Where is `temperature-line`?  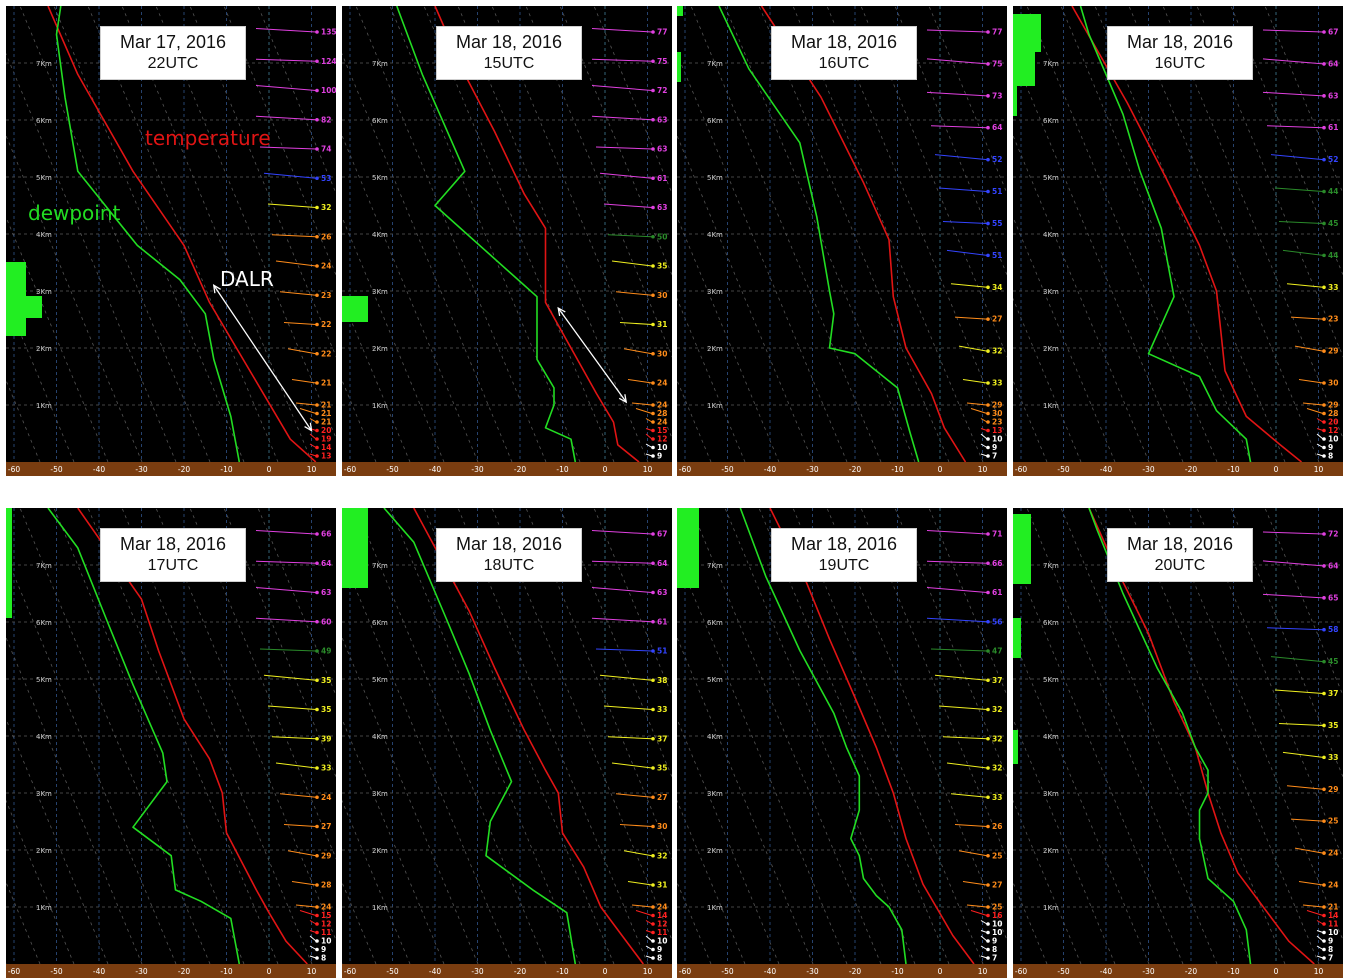 temperature-line is located at coordinates (863, 234).